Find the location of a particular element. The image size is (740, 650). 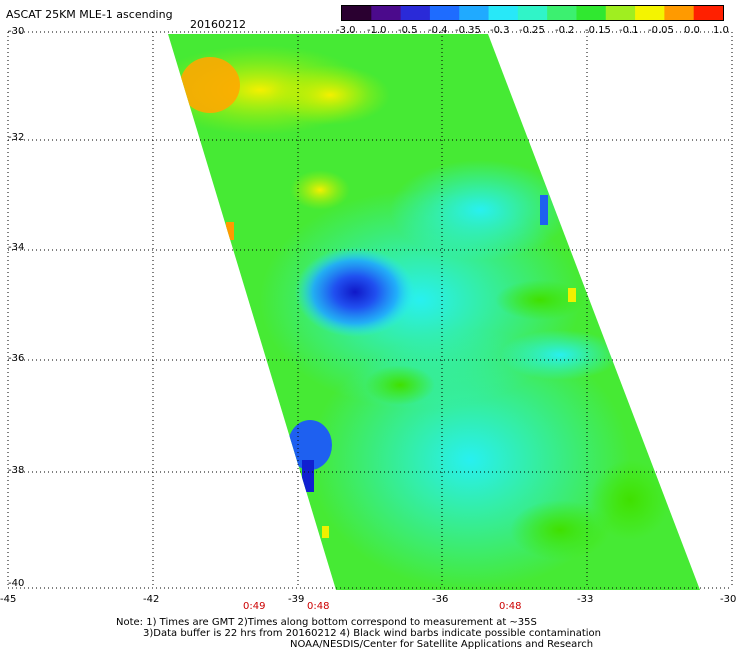

lat-label: -34 is located at coordinates (16, 247).